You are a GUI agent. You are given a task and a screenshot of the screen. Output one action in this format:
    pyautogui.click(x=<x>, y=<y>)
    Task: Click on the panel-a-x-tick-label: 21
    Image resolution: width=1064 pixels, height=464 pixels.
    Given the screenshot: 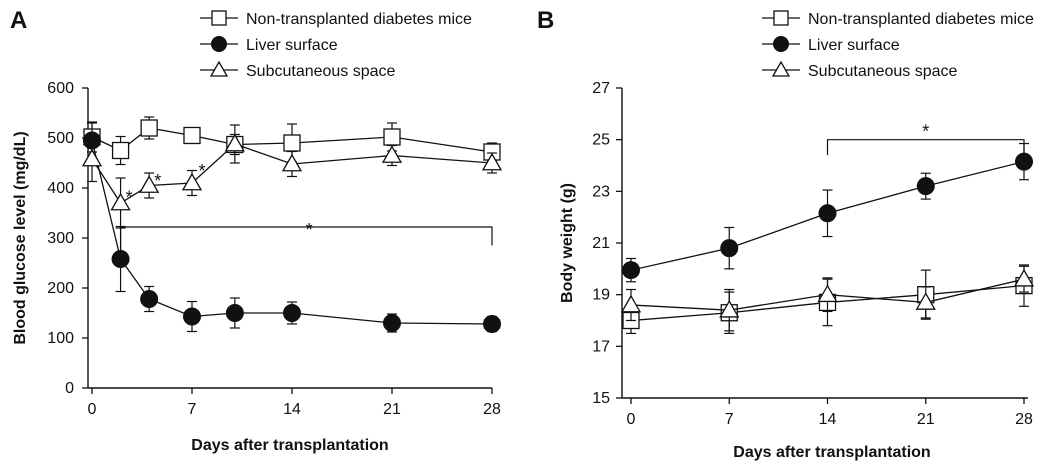 What is the action you would take?
    pyautogui.click(x=392, y=409)
    